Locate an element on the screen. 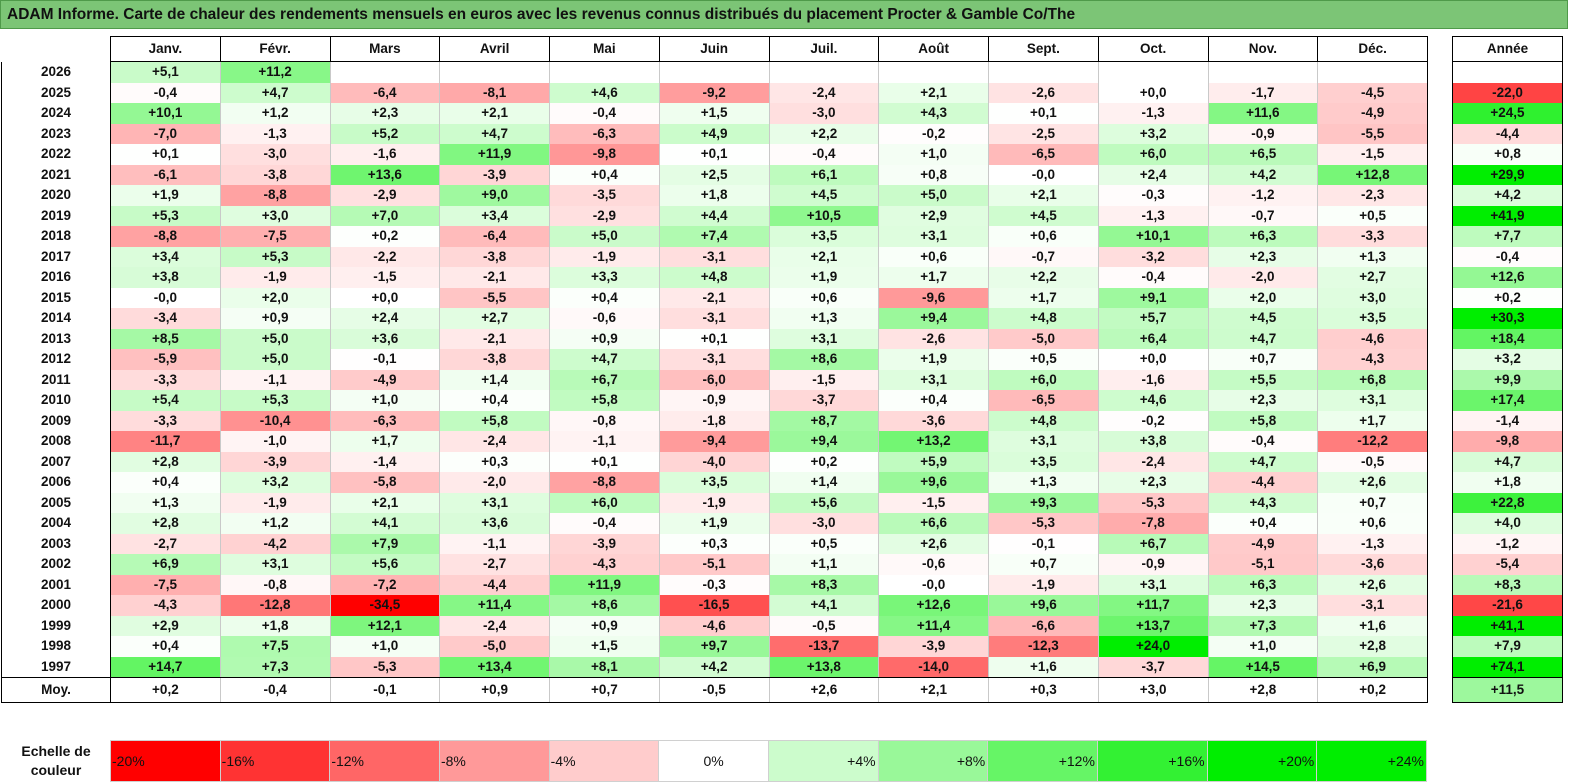  heatmap-cell: -0,4 is located at coordinates (824, 154).